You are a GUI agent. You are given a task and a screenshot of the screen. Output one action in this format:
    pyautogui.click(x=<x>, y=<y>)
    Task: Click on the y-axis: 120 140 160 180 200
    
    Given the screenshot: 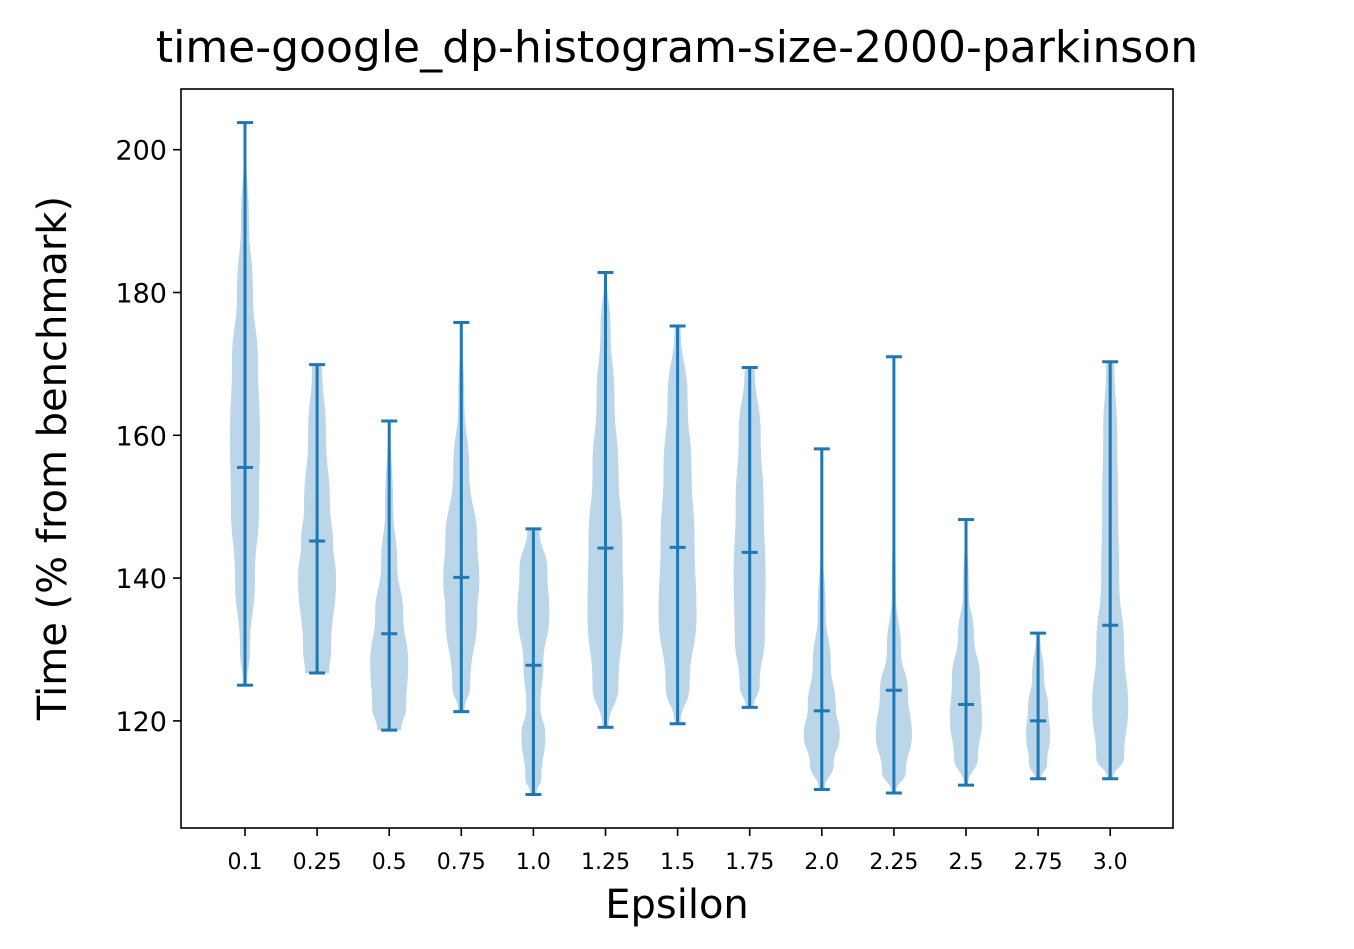 What is the action you would take?
    pyautogui.click(x=148, y=437)
    